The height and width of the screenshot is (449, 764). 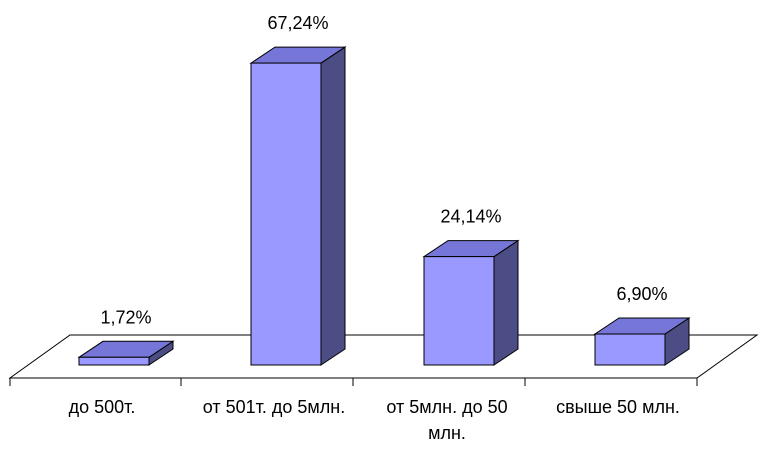 I want to click on x-tick-label: от 501т. до 5млн., so click(x=274, y=407).